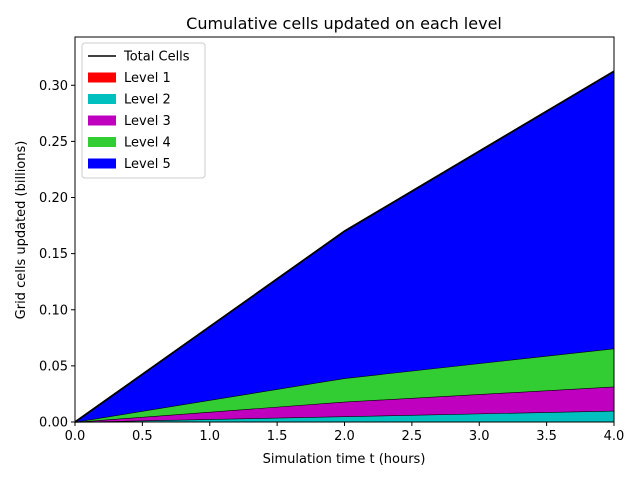  Describe the element at coordinates (344, 23) in the screenshot. I see `chart-title: Cumulative cells updated on each level` at that location.